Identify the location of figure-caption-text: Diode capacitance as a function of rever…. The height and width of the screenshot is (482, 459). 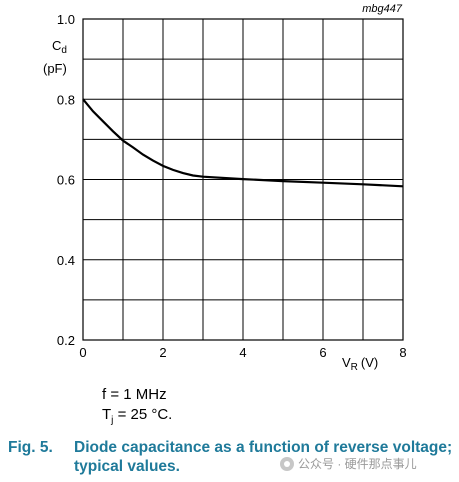
(263, 457).